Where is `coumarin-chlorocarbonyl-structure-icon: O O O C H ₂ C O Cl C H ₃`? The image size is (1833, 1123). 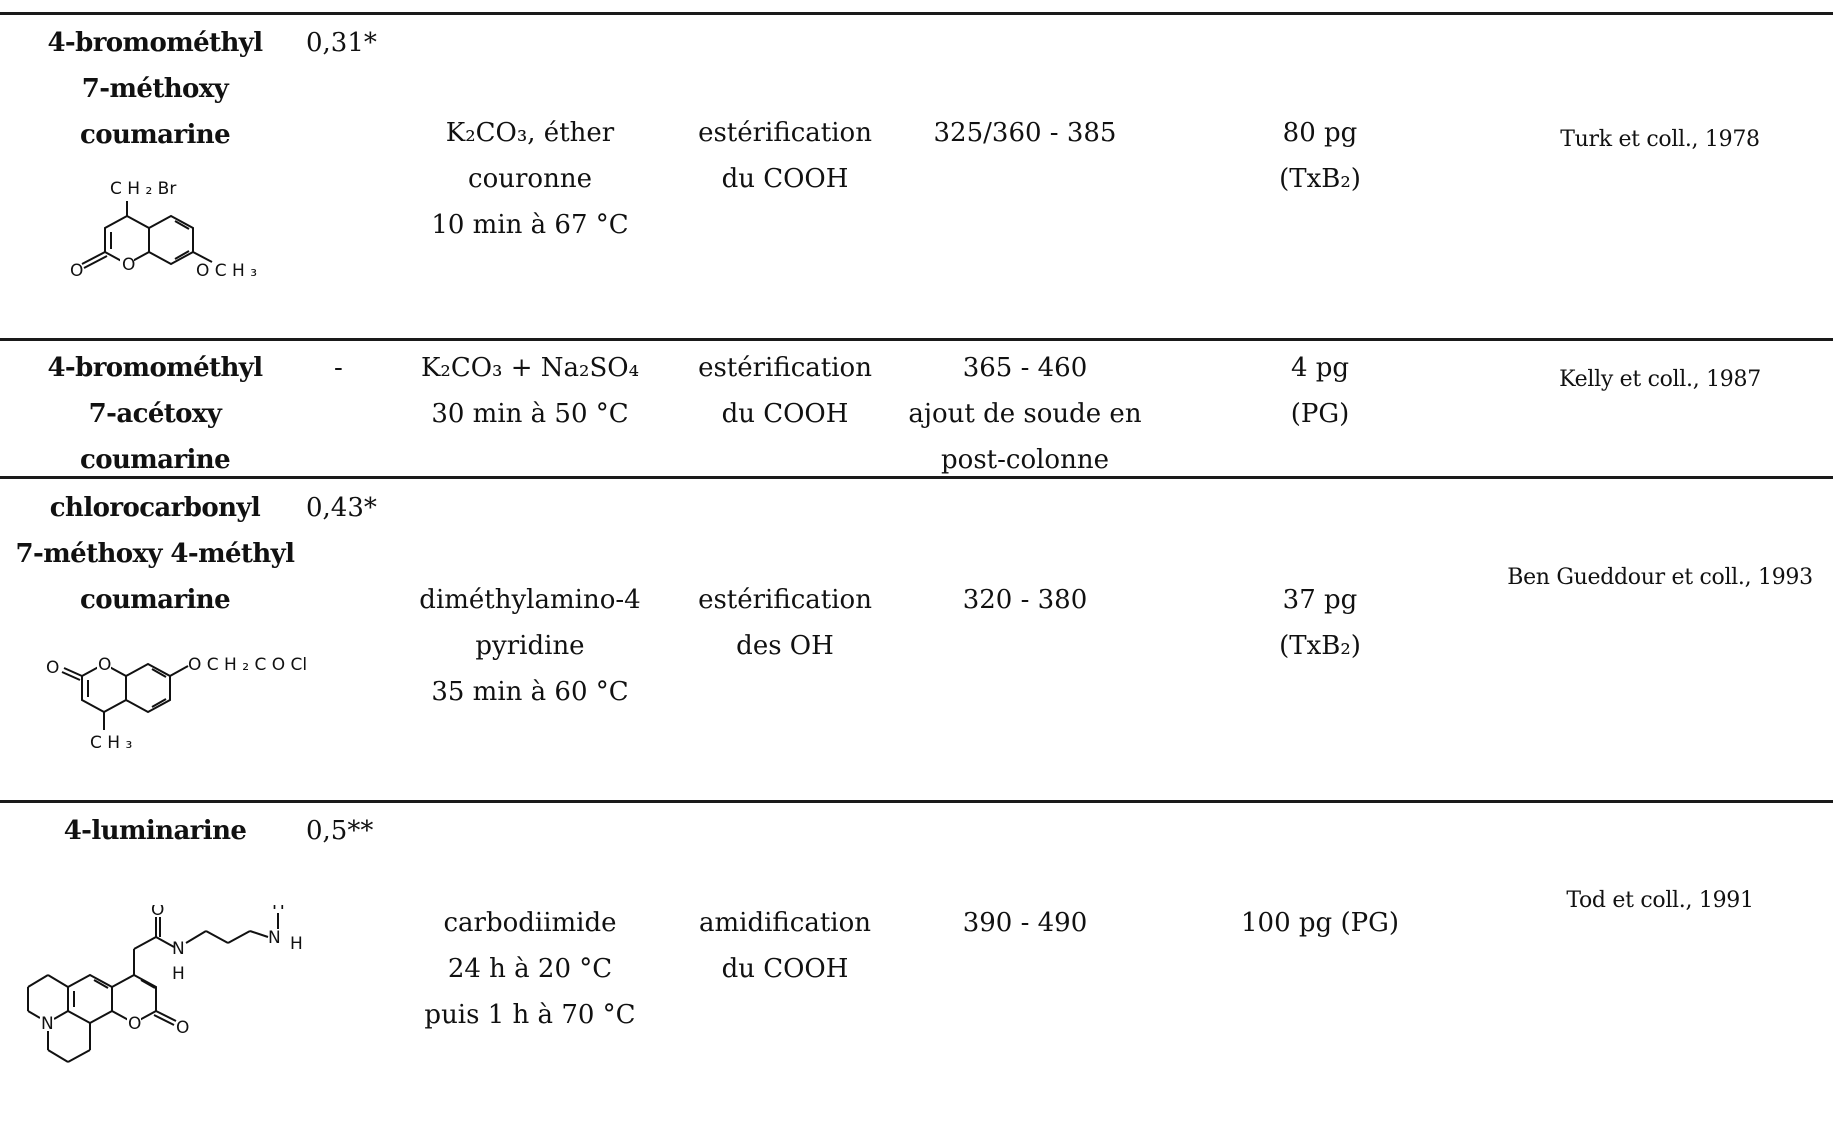 coumarin-chlorocarbonyl-structure-icon: O O O C H ₂ C O Cl C H ₃ is located at coordinates (179, 697).